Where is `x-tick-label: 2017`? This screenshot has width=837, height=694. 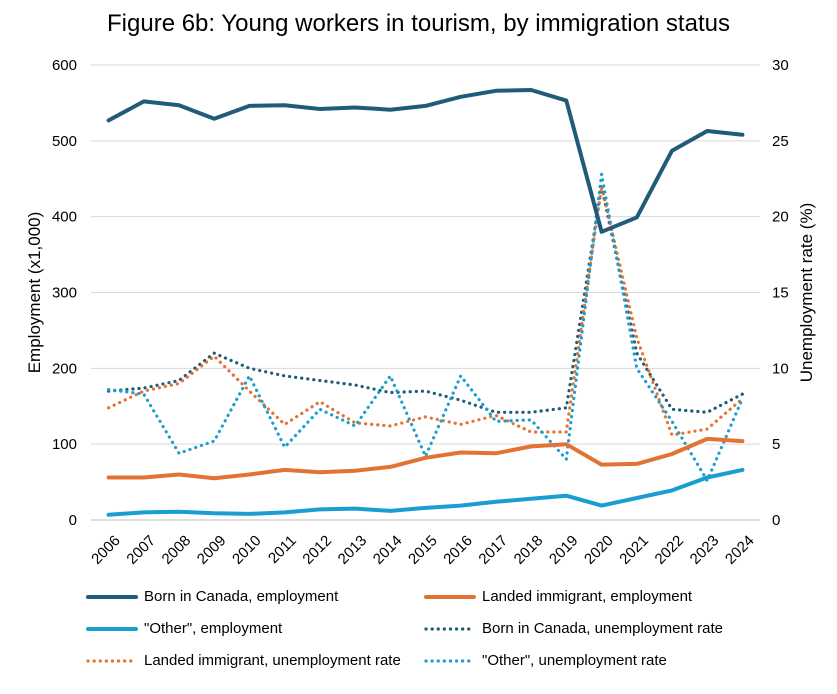
x-tick-label: 2017 is located at coordinates (493, 550).